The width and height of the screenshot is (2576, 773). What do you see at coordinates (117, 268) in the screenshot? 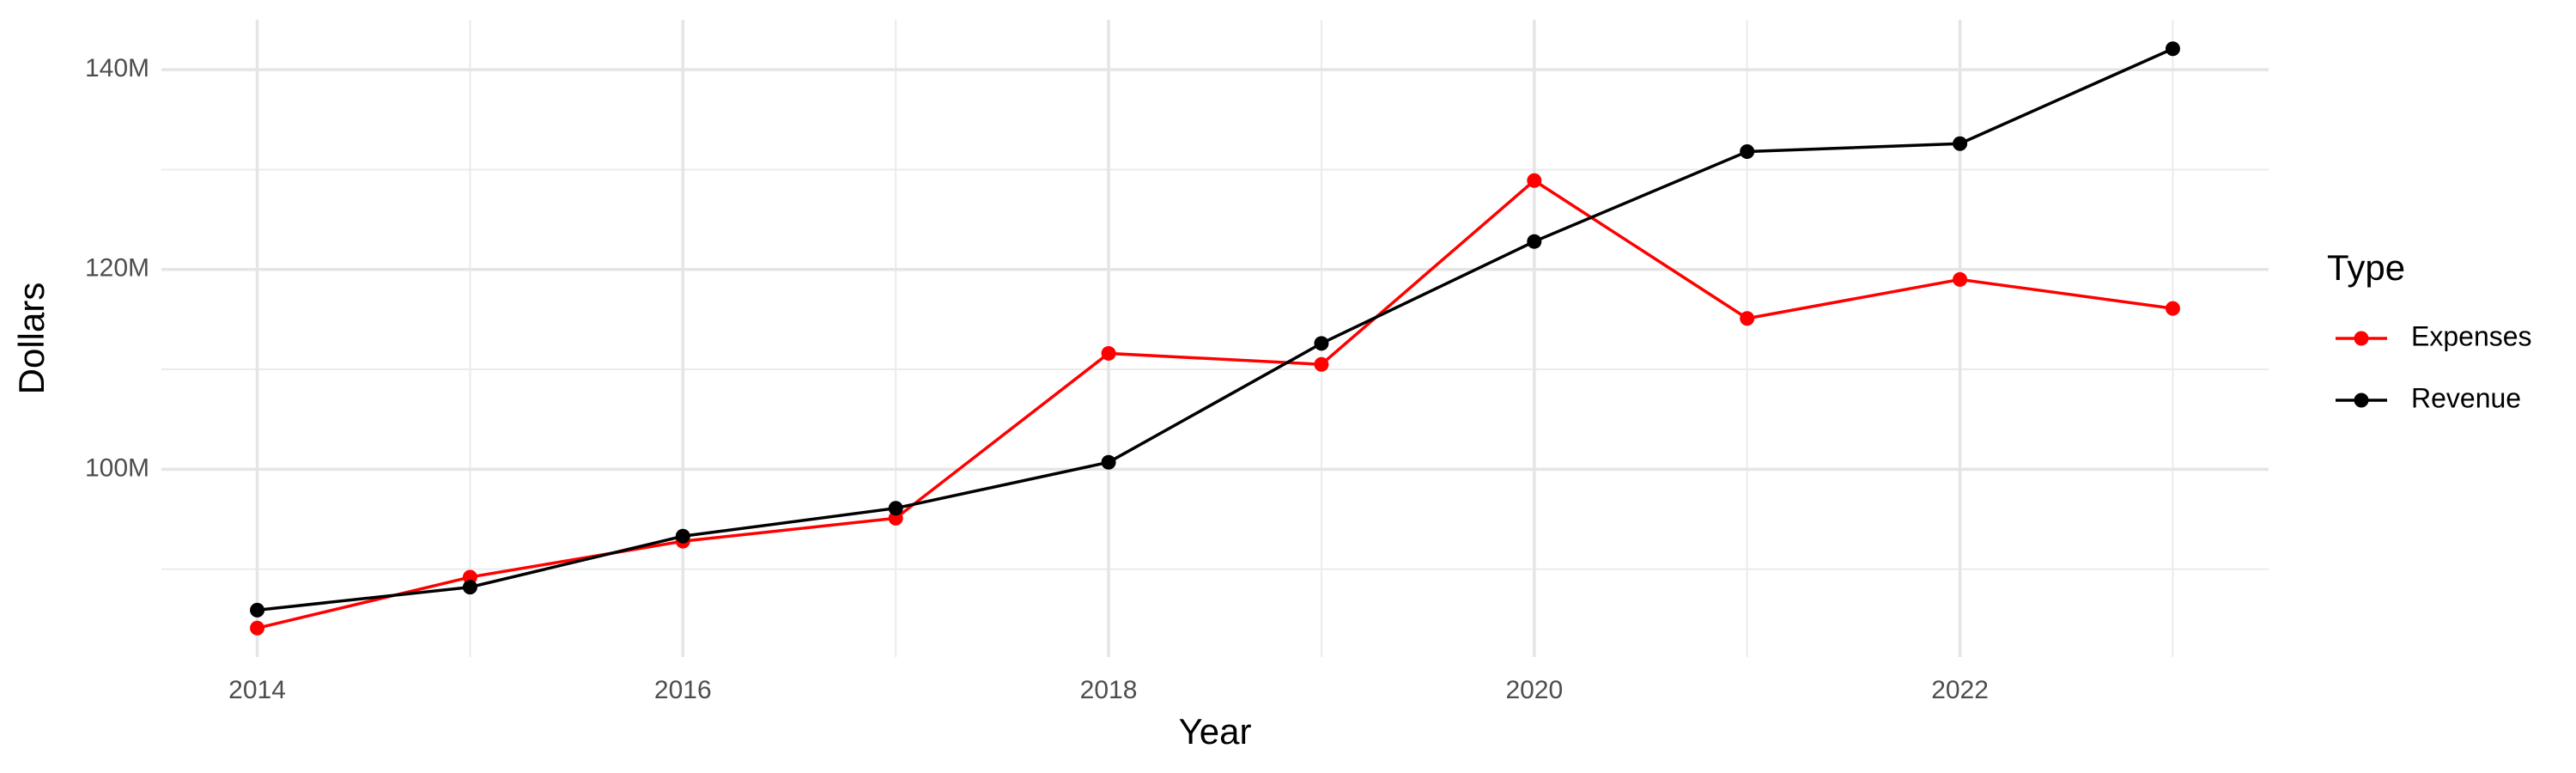
I see `y-tick-label: 120M` at bounding box center [117, 268].